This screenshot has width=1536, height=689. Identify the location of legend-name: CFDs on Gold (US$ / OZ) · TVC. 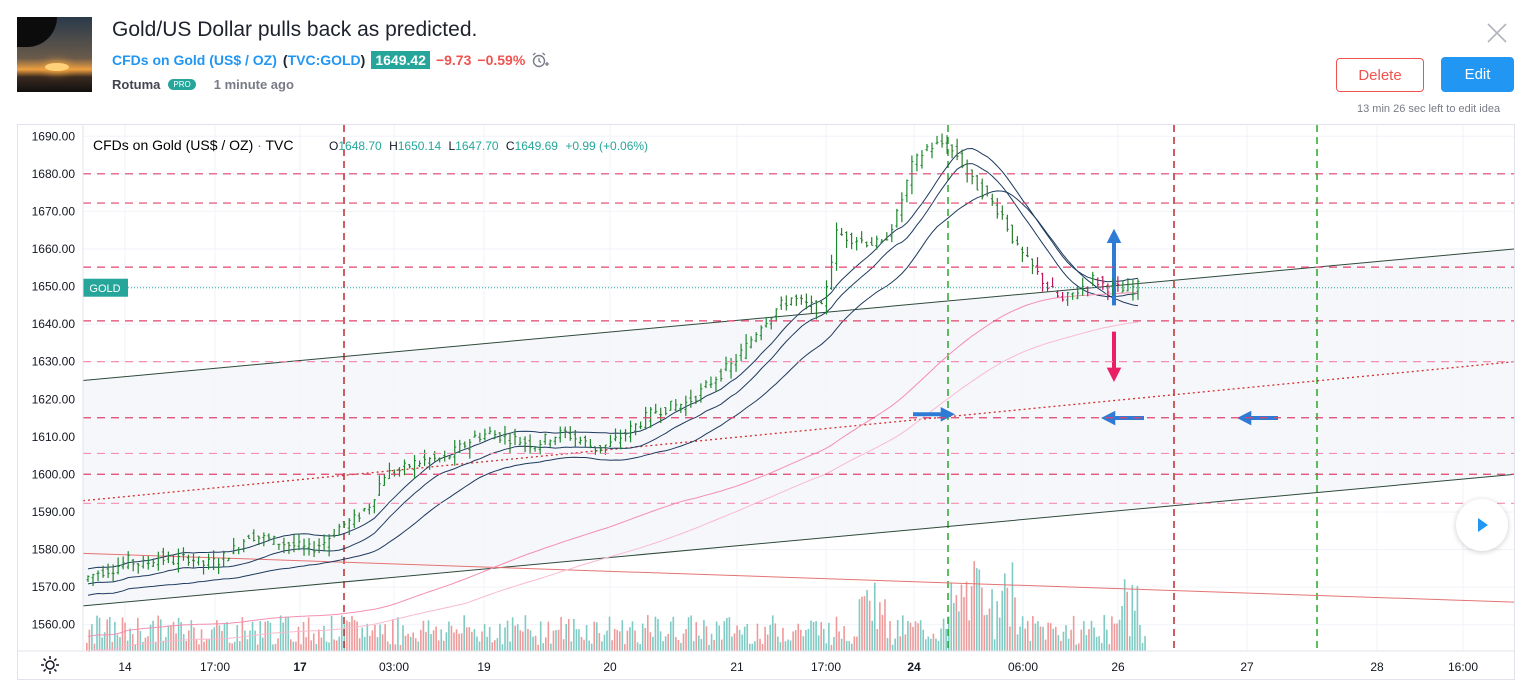
(193, 145).